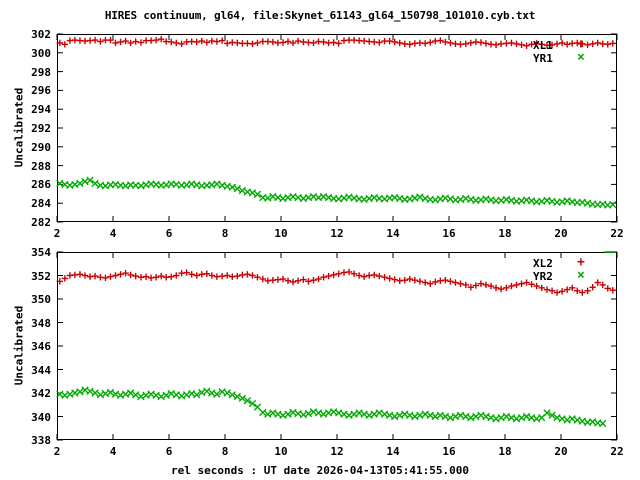 The width and height of the screenshot is (640, 480). Describe the element at coordinates (225, 451) in the screenshot. I see `x-tick-label: 8` at that location.